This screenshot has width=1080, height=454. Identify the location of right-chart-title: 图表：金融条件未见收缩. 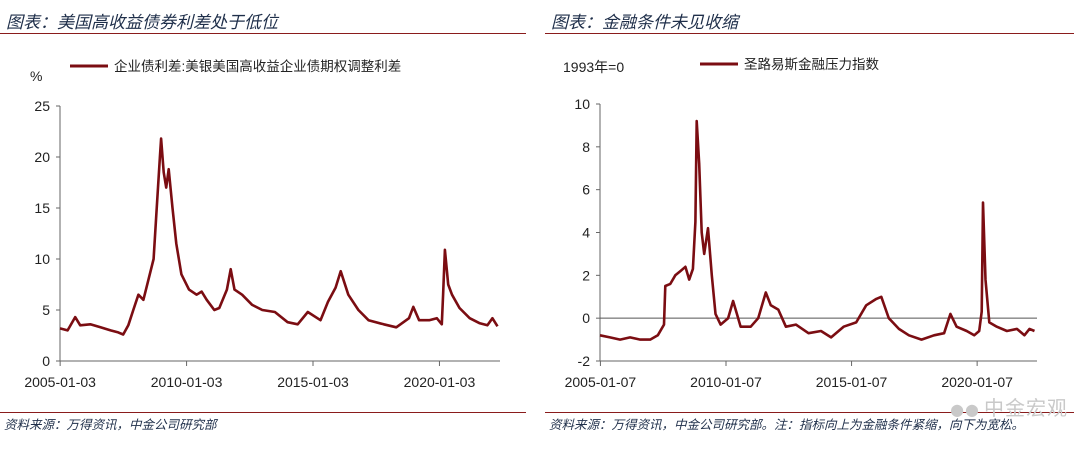
(644, 23).